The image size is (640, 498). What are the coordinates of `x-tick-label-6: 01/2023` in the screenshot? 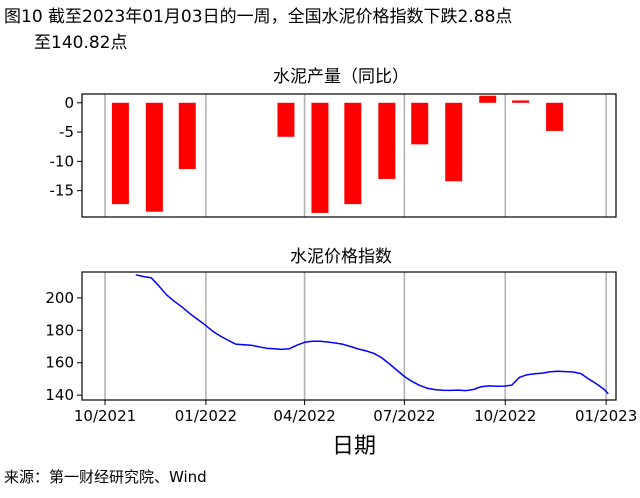 It's located at (606, 416).